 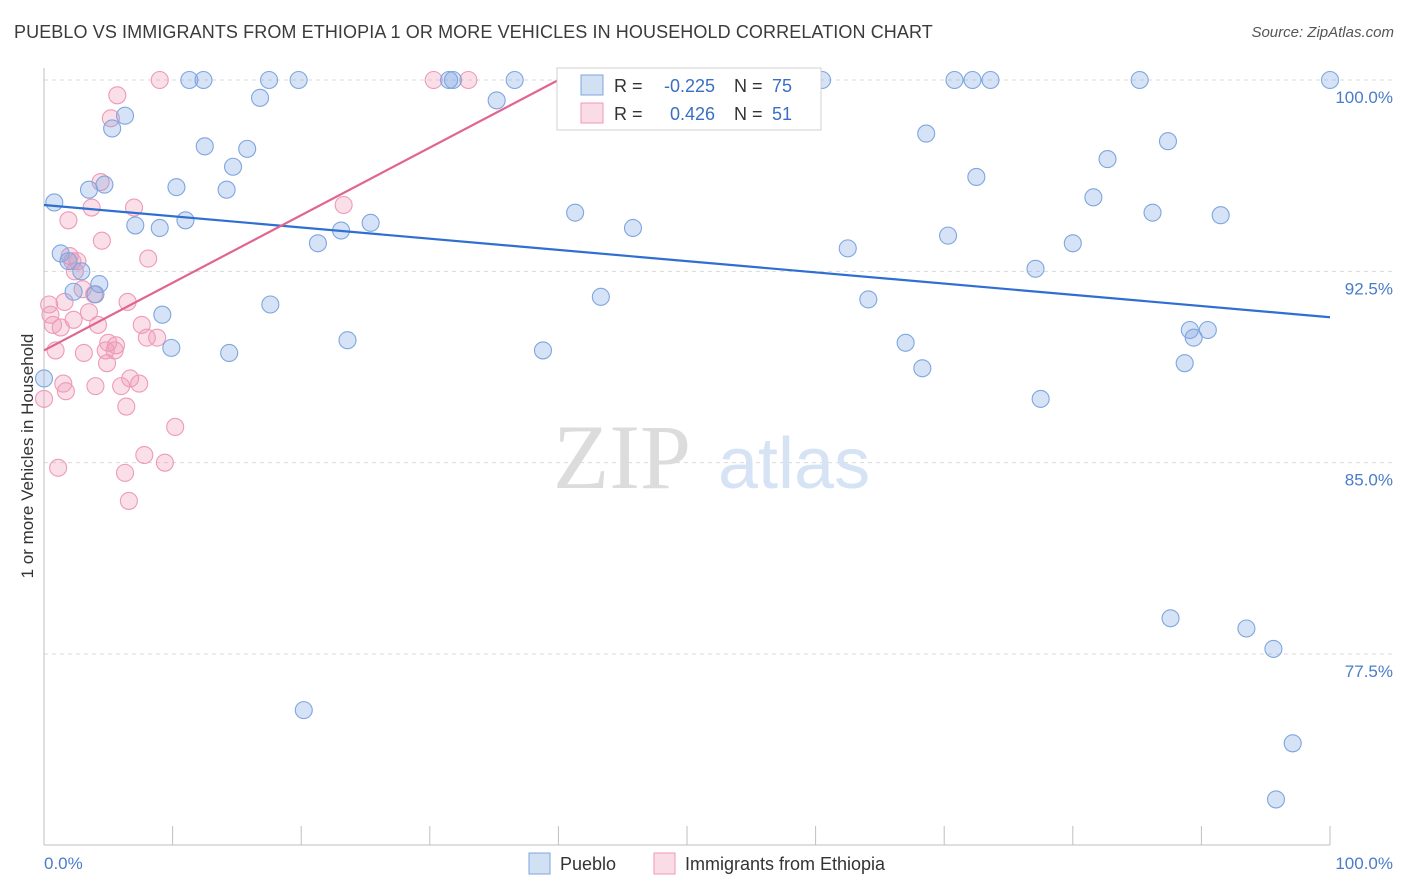 What do you see at coordinates (689, 86) in the screenshot?
I see `legend-r-value-pueblo: -0.225` at bounding box center [689, 86].